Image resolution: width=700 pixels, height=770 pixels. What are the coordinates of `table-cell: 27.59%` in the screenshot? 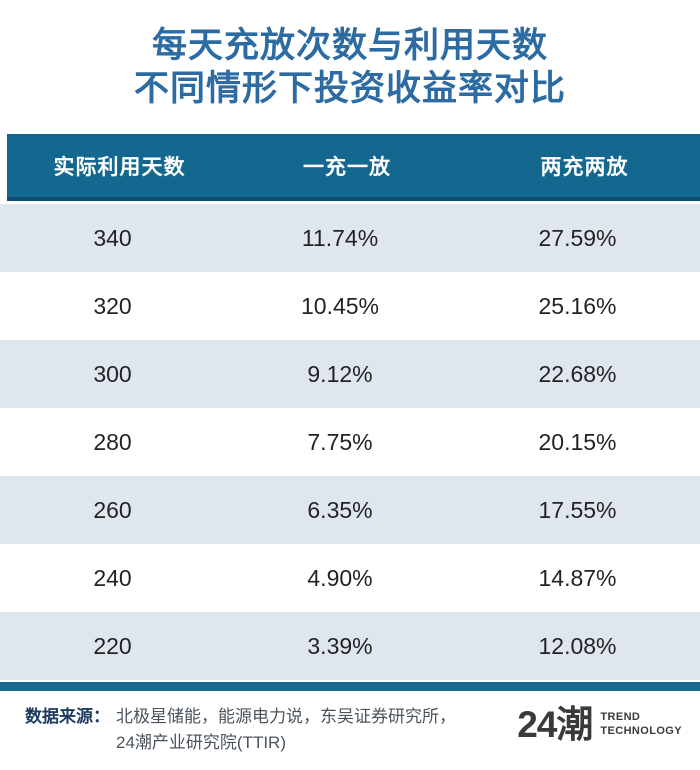 It's located at (577, 237).